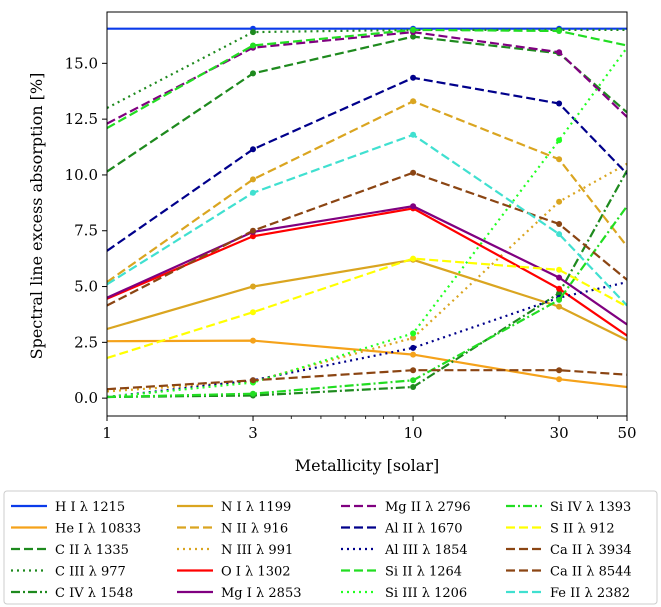 The height and width of the screenshot is (607, 661). Describe the element at coordinates (406, 507) in the screenshot. I see `legend-item: Mg II λ 2796` at that location.